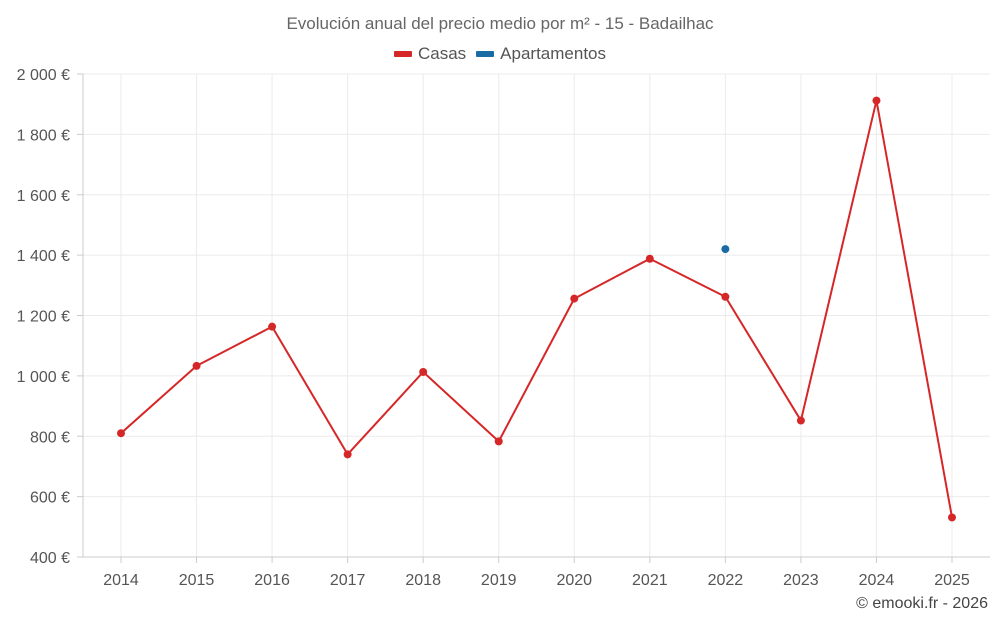 The image size is (1000, 625). Describe the element at coordinates (725, 249) in the screenshot. I see `data-point-apartamentos` at that location.